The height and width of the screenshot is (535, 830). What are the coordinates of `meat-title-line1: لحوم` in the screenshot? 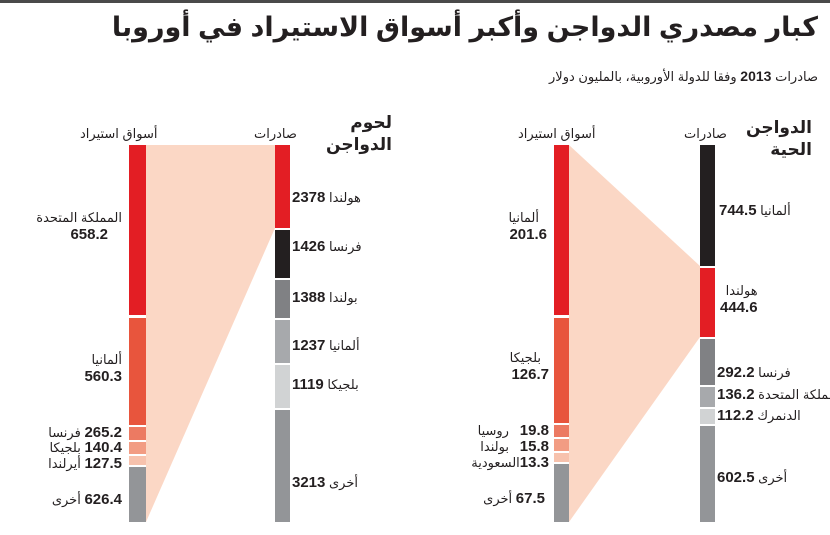 It's located at (371, 122).